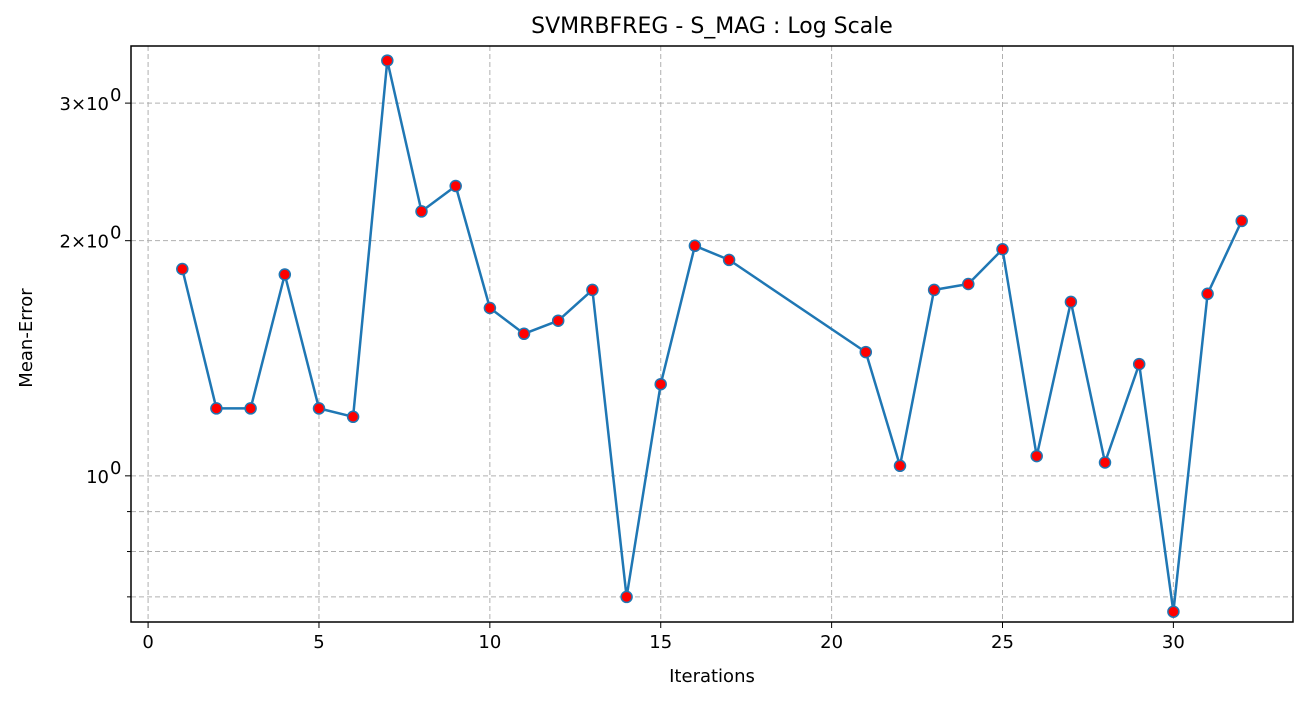  Describe the element at coordinates (831, 642) in the screenshot. I see `x-tick-label: 20` at that location.